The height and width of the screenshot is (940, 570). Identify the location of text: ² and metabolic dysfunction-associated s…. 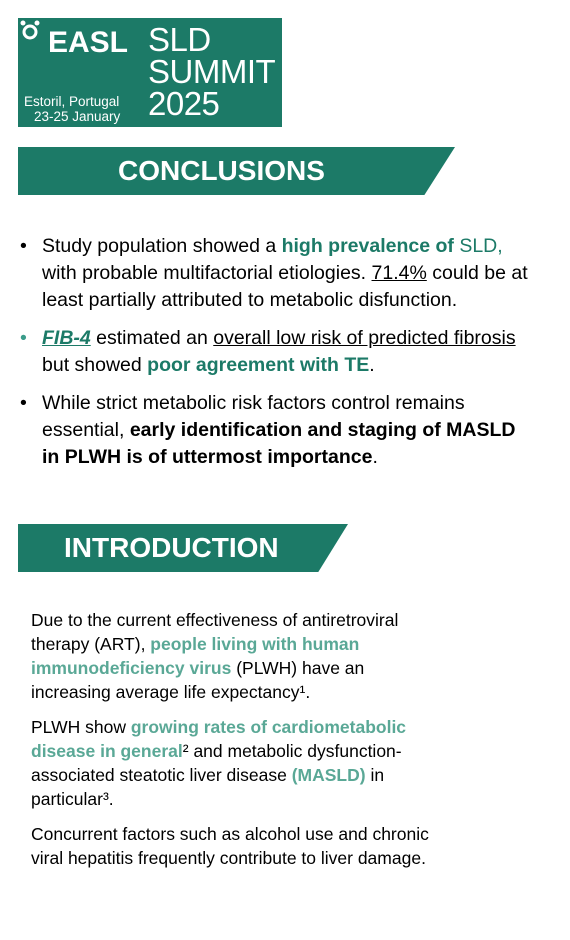
(216, 763).